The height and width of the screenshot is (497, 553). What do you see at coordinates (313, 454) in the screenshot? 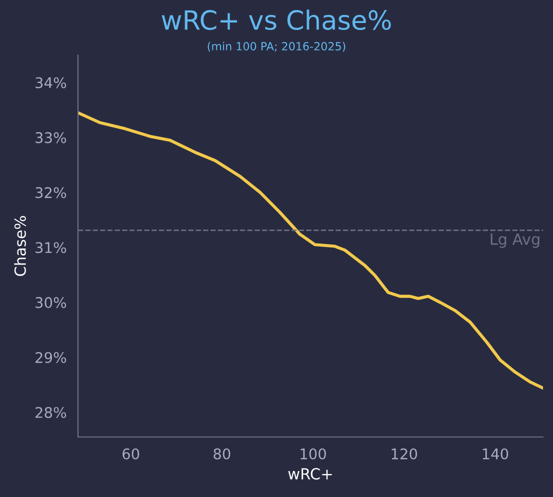
I see `x-tick-label: 100` at bounding box center [313, 454].